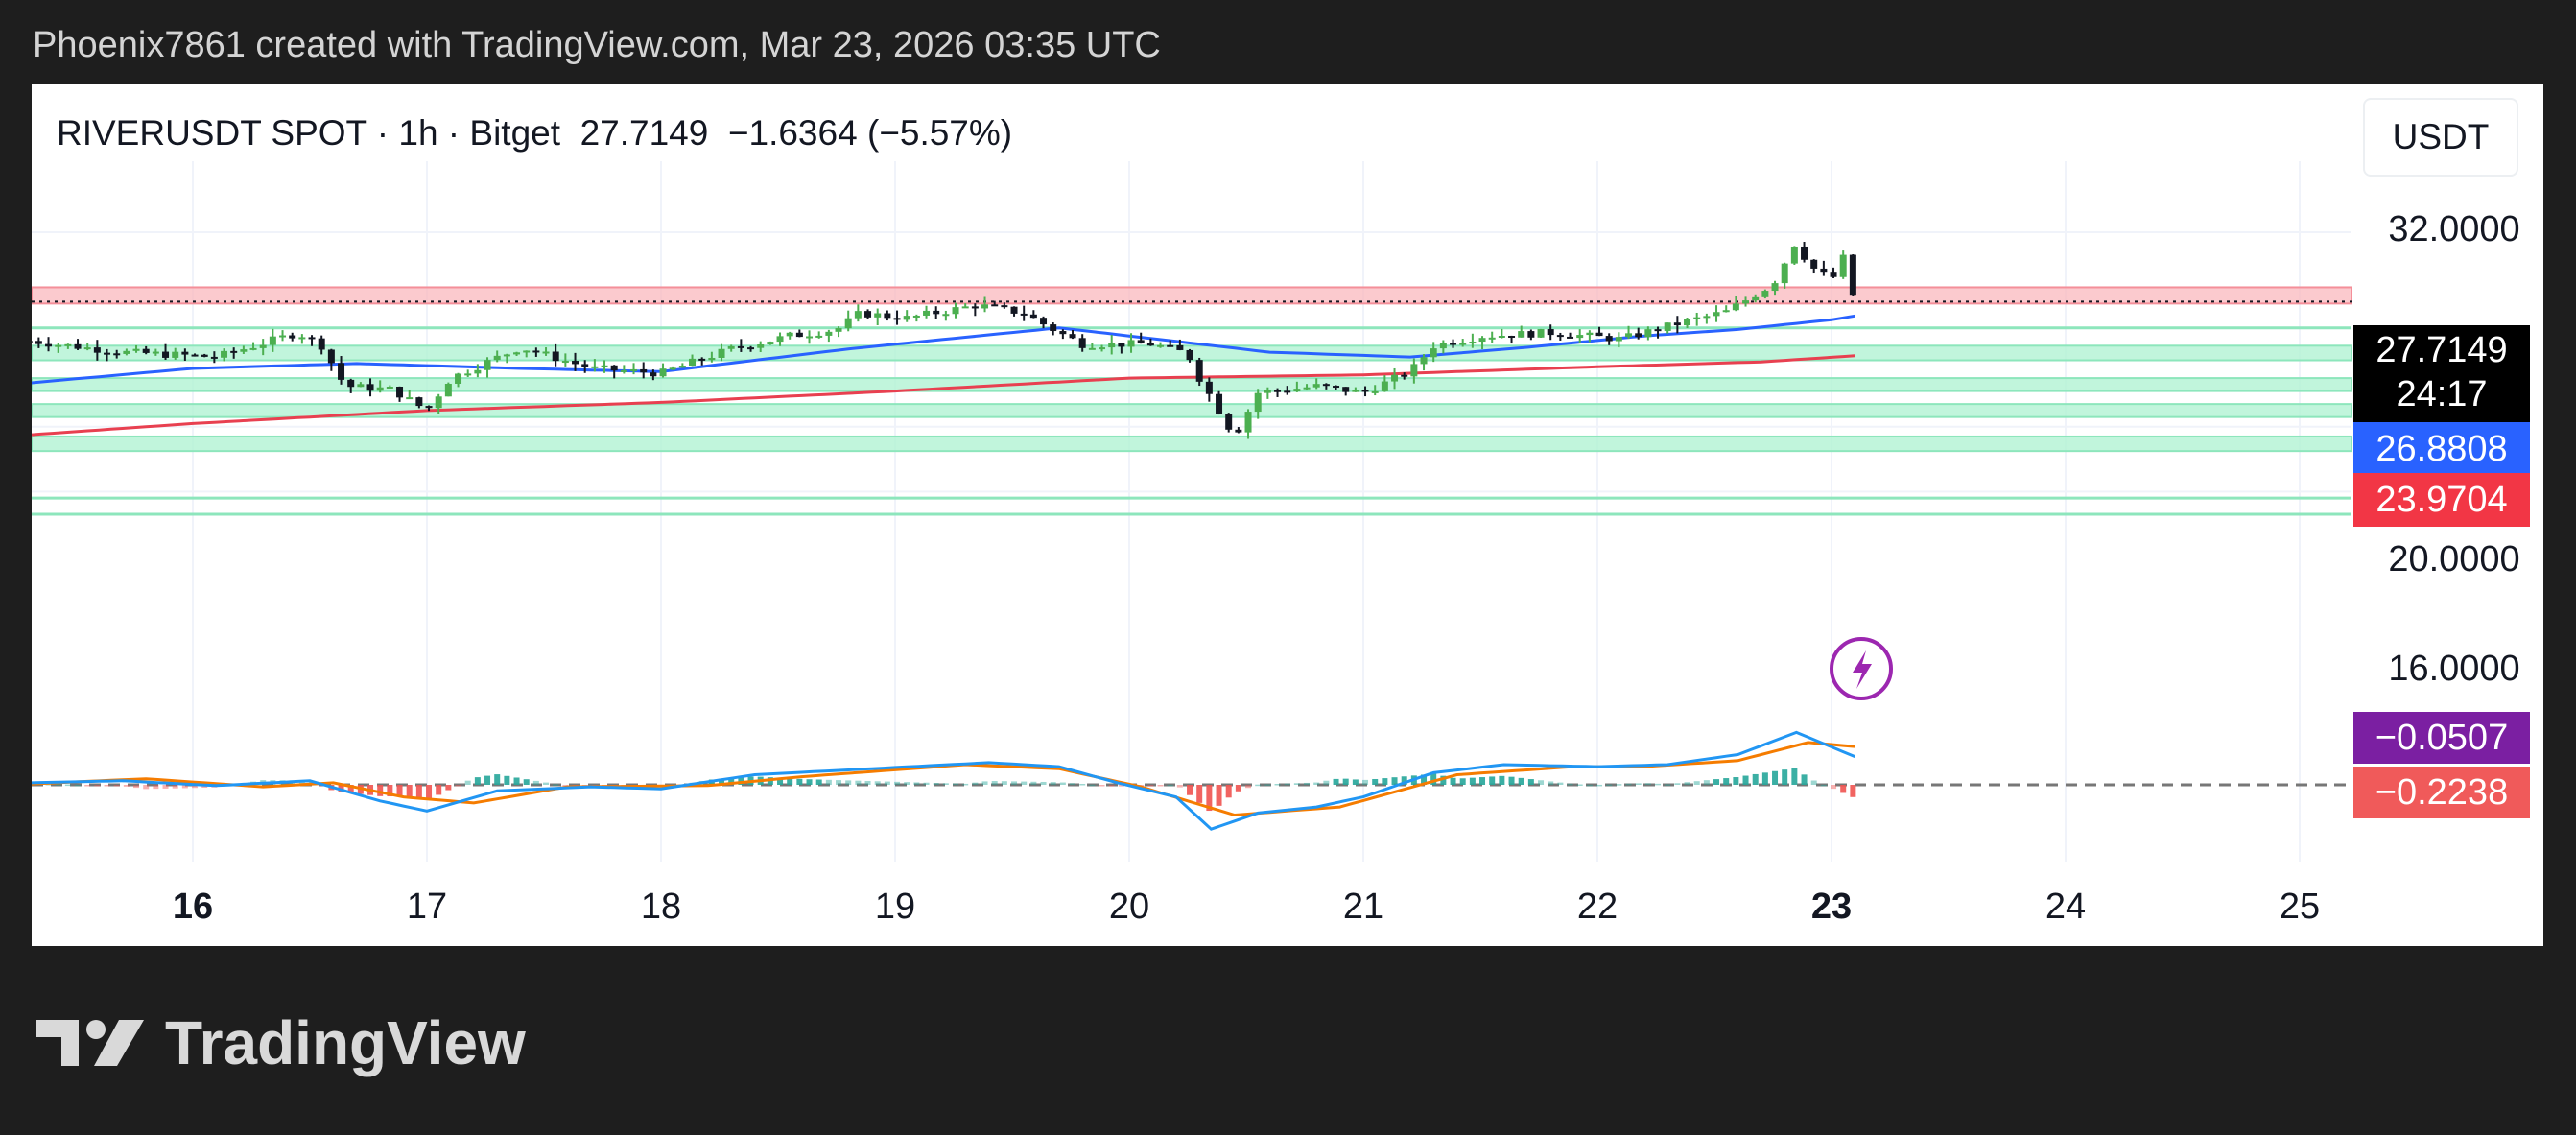 Image resolution: width=2576 pixels, height=1135 pixels. I want to click on brand-name: TradingView, so click(345, 1042).